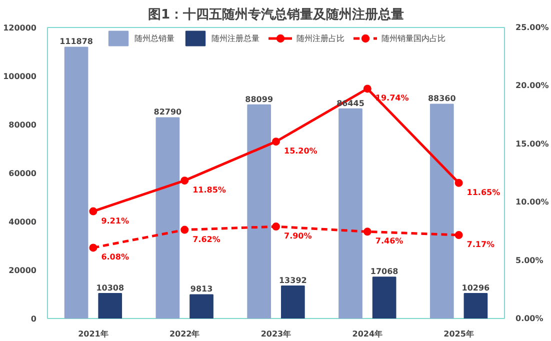 This screenshot has height=341, width=551. Describe the element at coordinates (206, 239) in the screenshot. I see `data-label: 7.62%` at that location.